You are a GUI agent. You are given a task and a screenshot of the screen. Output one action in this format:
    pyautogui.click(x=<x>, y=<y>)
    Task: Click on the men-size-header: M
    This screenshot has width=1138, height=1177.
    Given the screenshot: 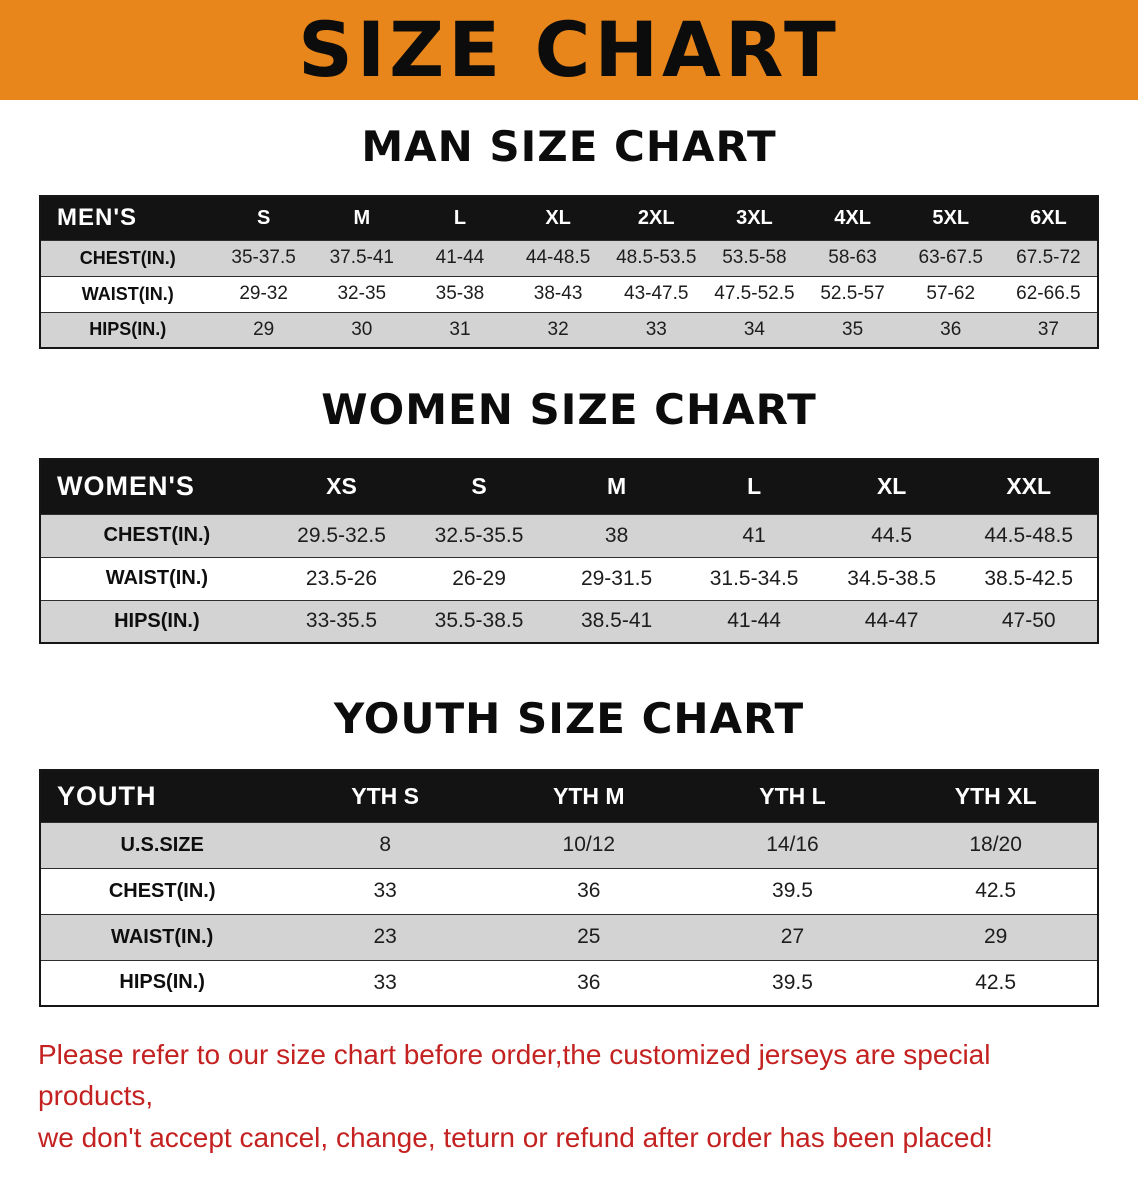 What is the action you would take?
    pyautogui.click(x=361, y=218)
    